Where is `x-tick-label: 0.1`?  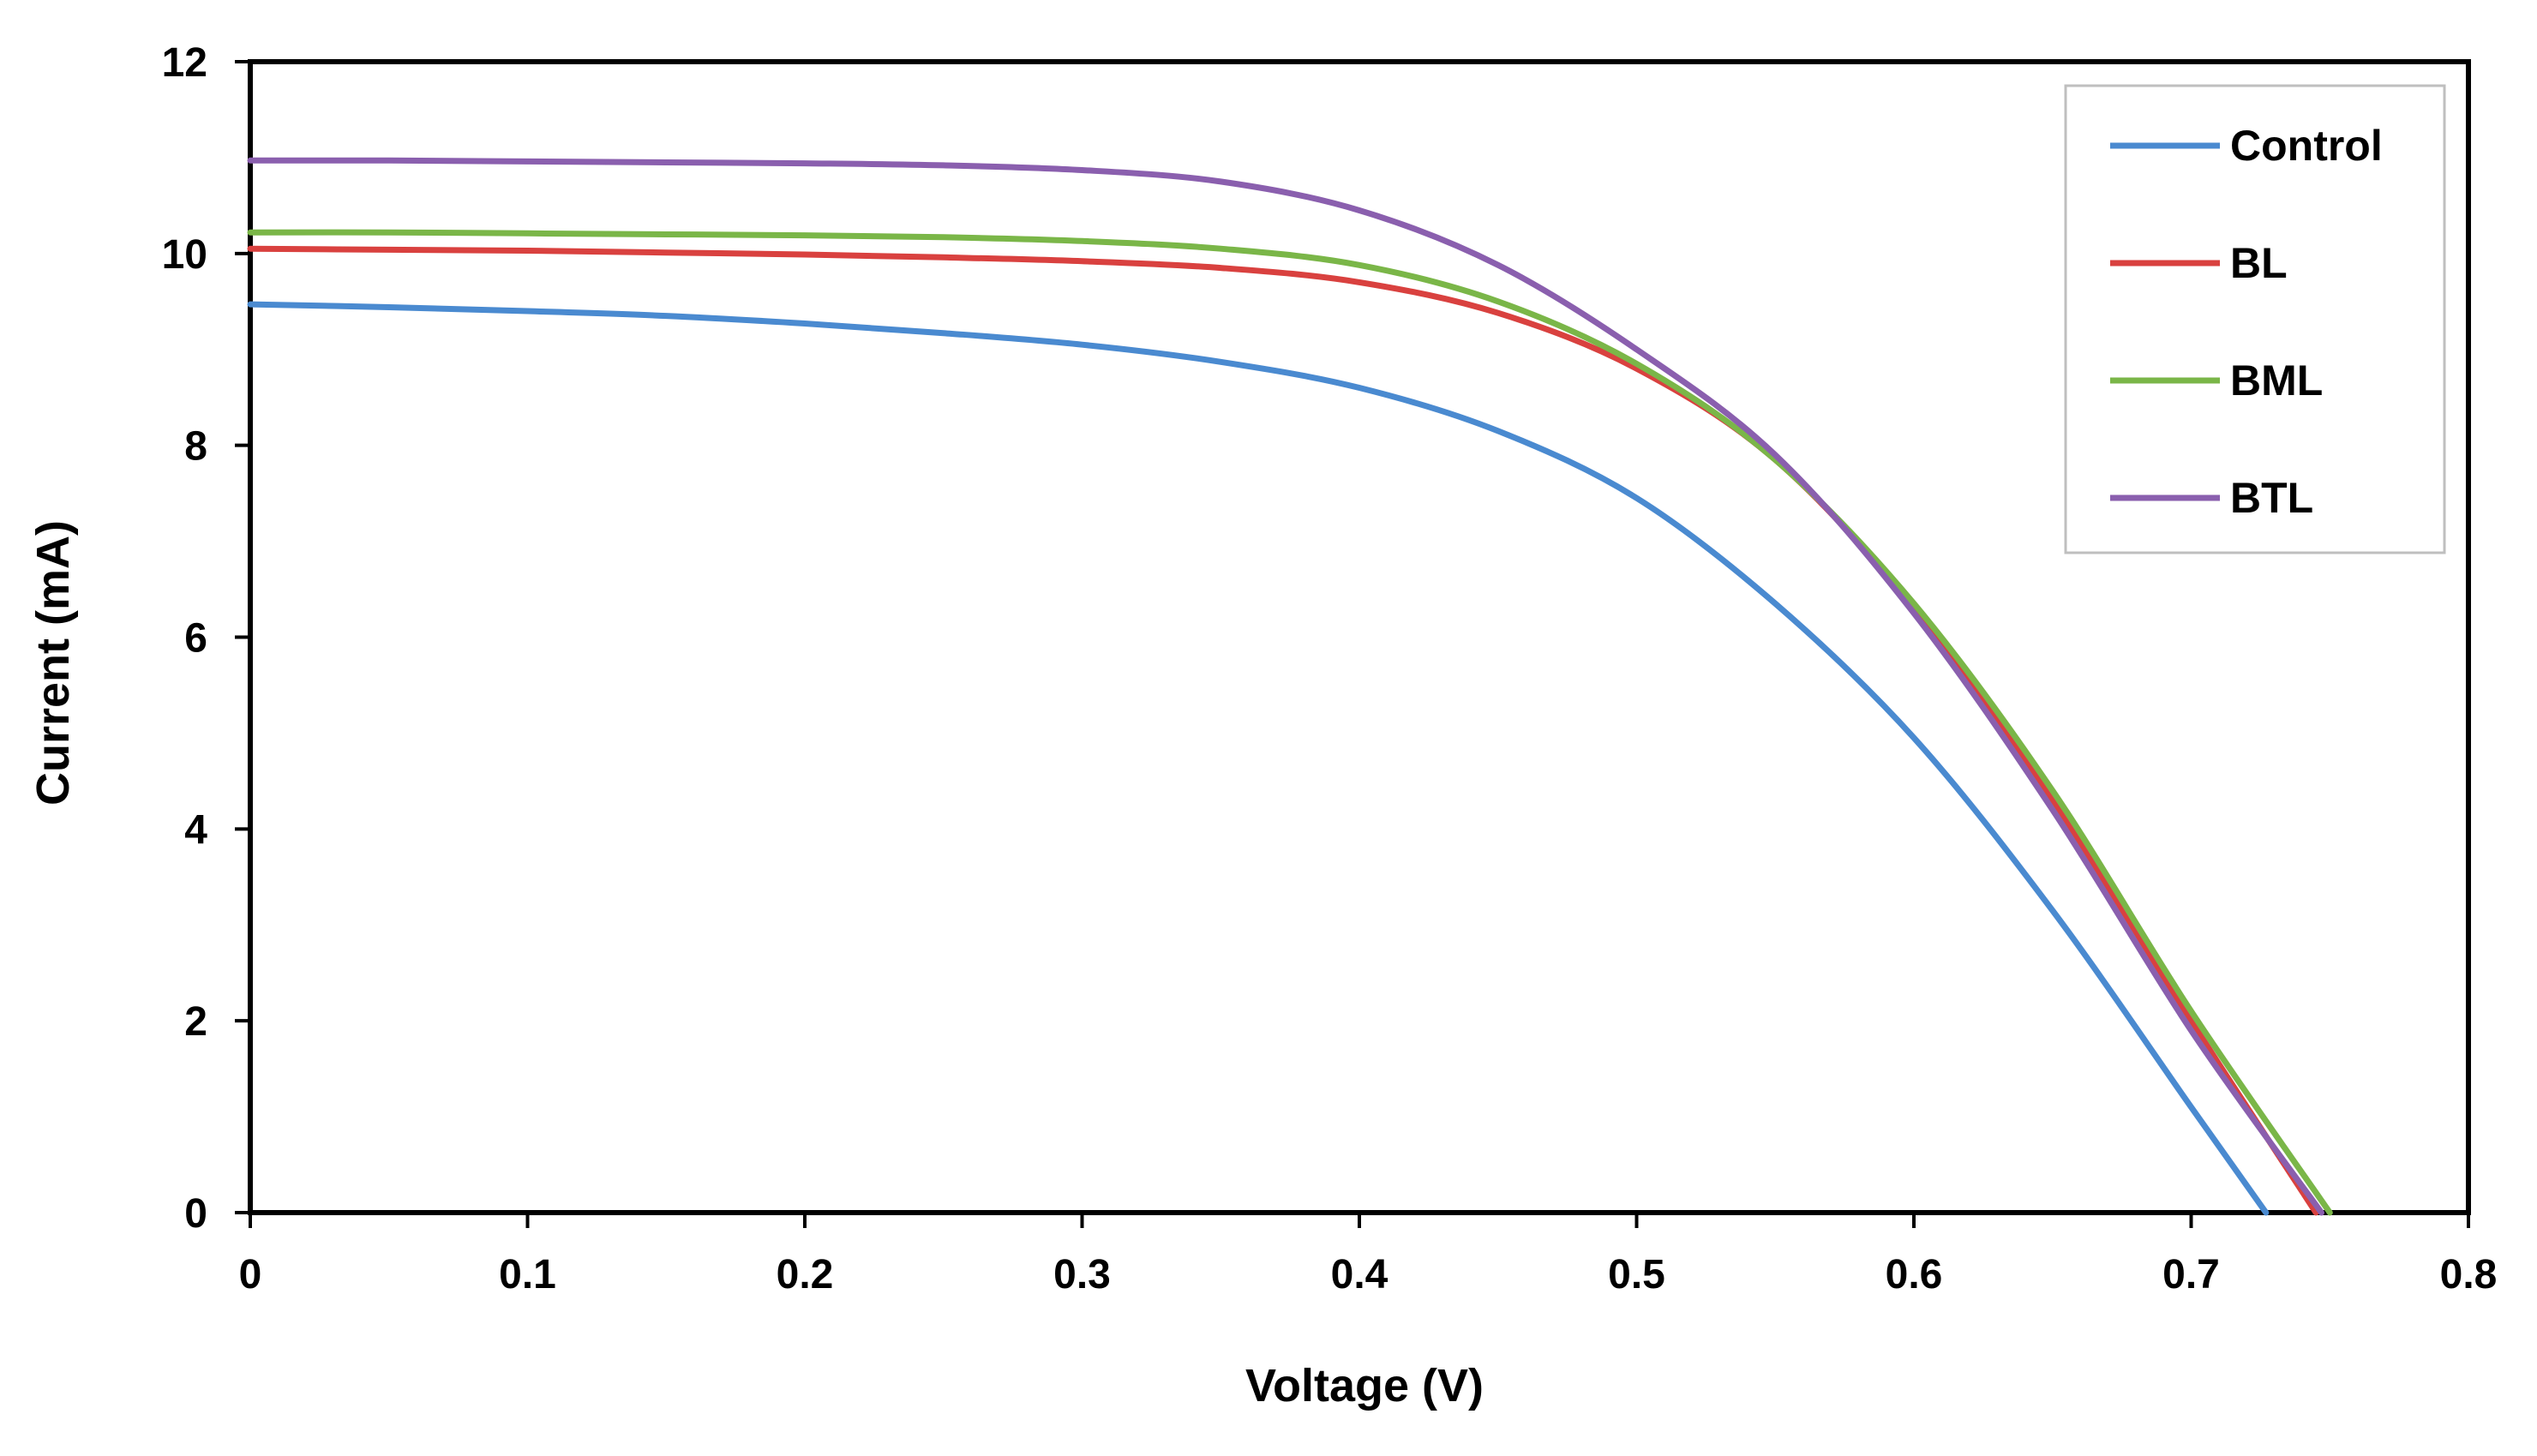 x-tick-label: 0.1 is located at coordinates (527, 1275).